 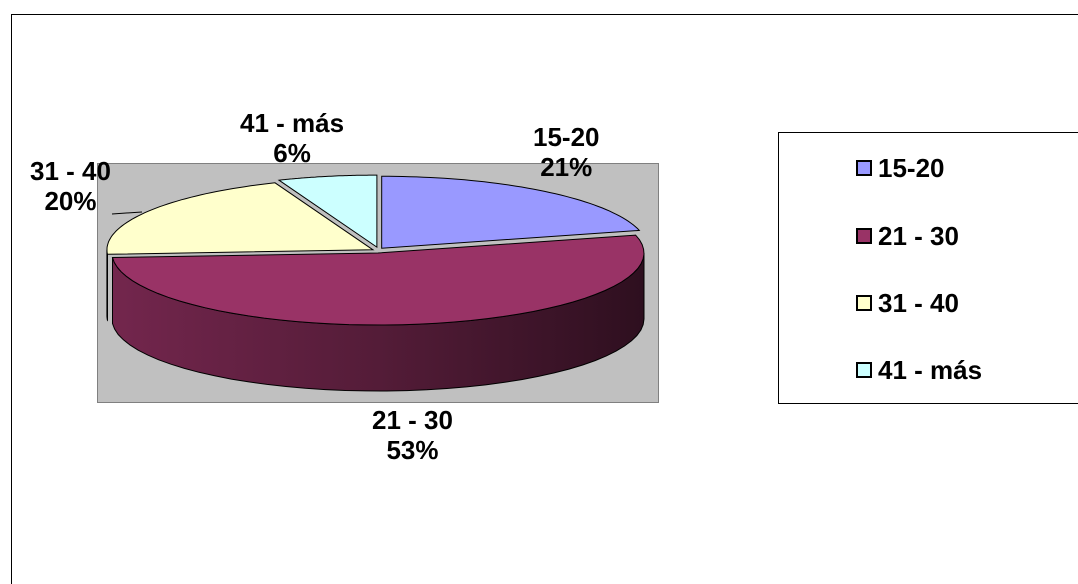 I want to click on legend-label: 15-20, so click(x=911, y=167).